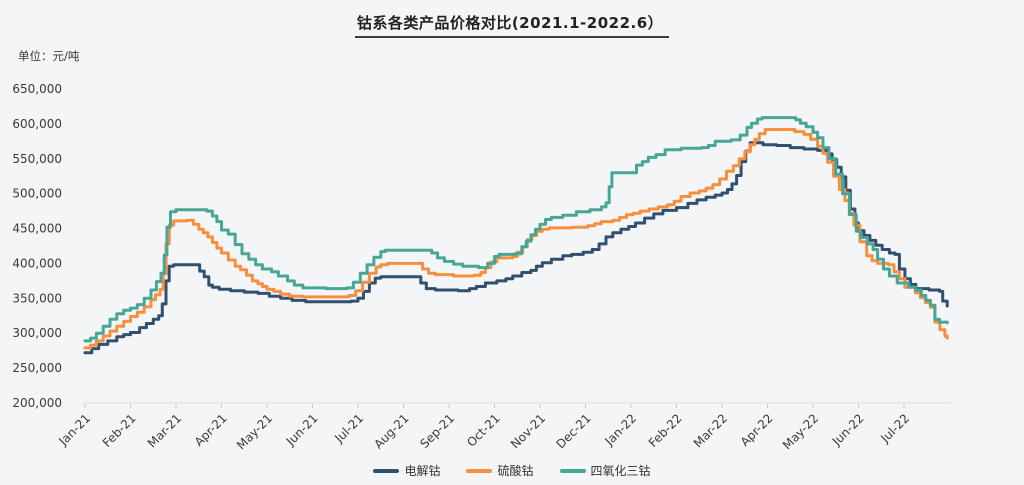 Image resolution: width=1024 pixels, height=485 pixels. I want to click on svg-text: Apr-21, so click(211, 430).